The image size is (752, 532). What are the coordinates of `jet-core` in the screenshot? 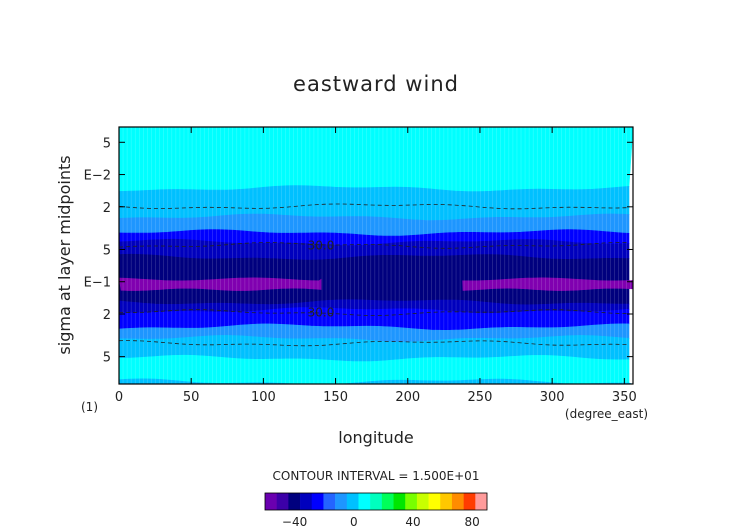 It's located at (220, 284).